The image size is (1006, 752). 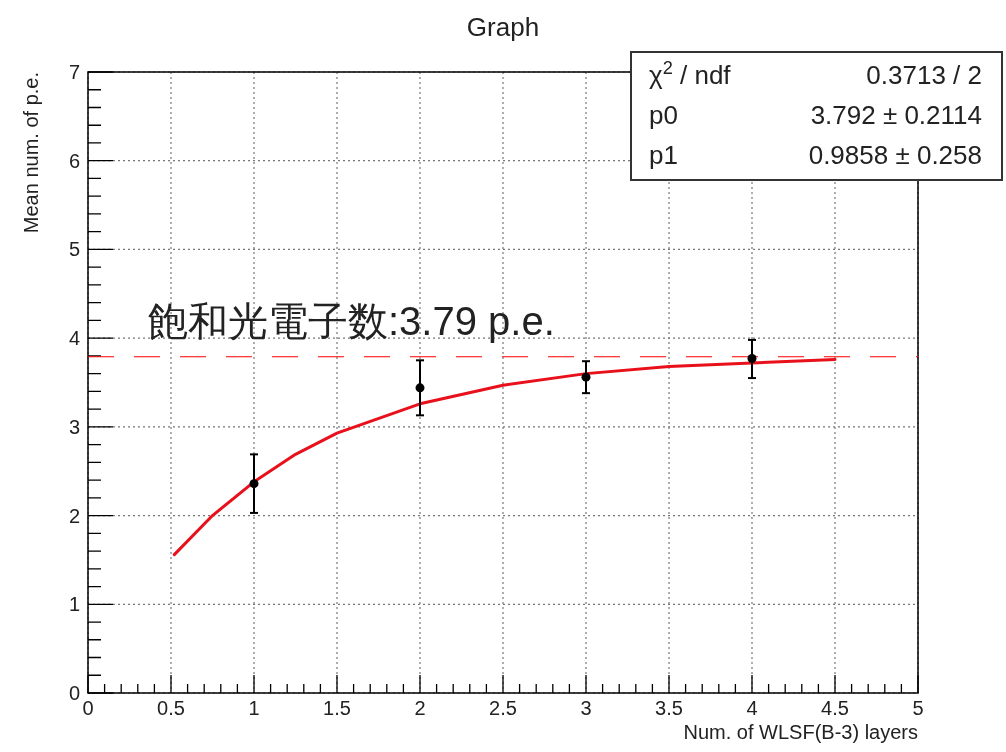 I want to click on x-tick-label: 4.5, so click(x=835, y=708).